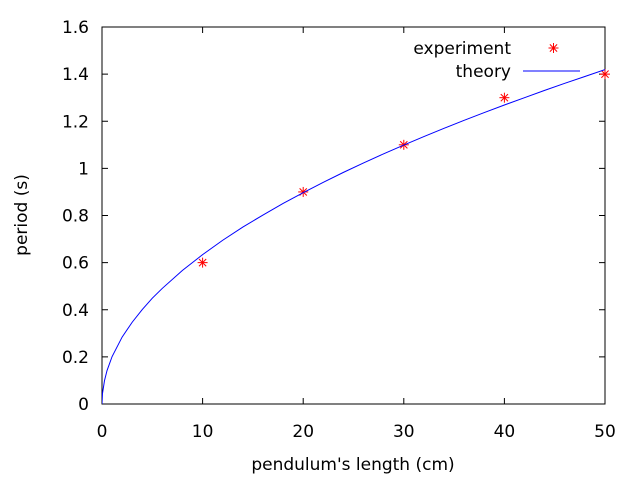  Describe the element at coordinates (404, 432) in the screenshot. I see `x-tick-label: 30` at that location.